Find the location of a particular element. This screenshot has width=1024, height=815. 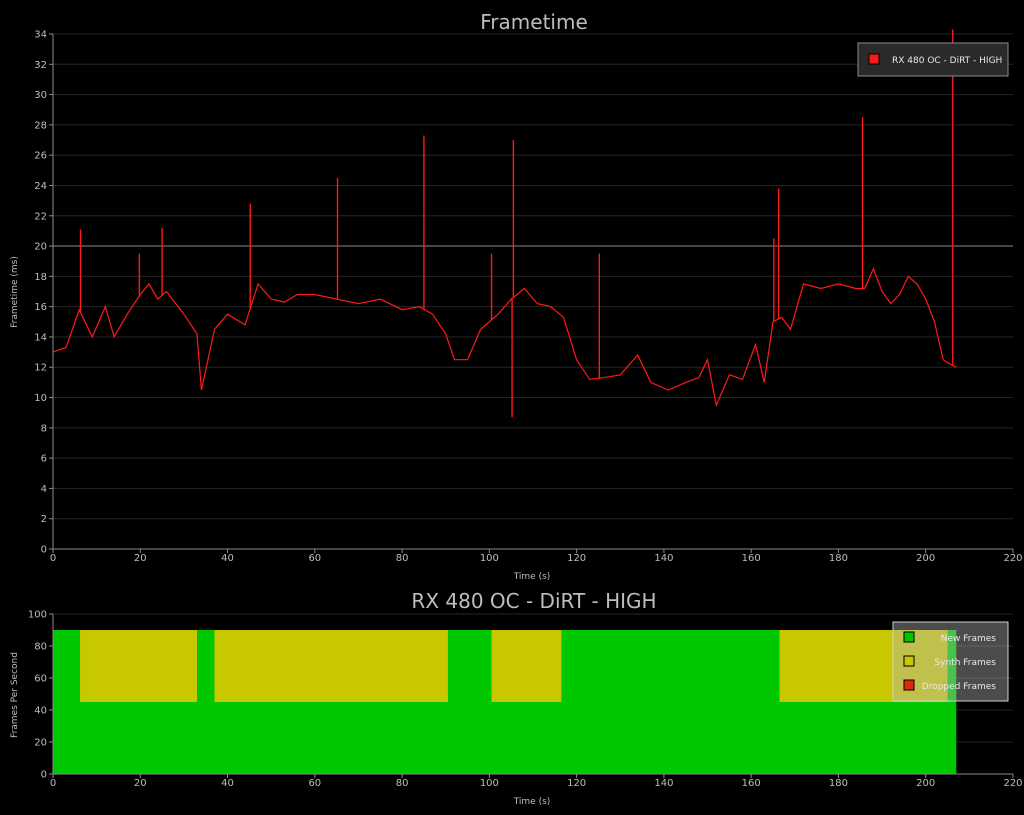

y-tick-label: 2 is located at coordinates (44, 519).